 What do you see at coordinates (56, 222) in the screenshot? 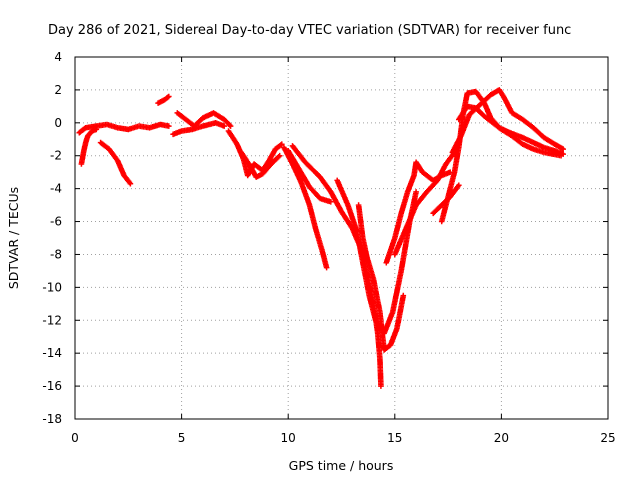
I see `y-tick-label: -6` at bounding box center [56, 222].